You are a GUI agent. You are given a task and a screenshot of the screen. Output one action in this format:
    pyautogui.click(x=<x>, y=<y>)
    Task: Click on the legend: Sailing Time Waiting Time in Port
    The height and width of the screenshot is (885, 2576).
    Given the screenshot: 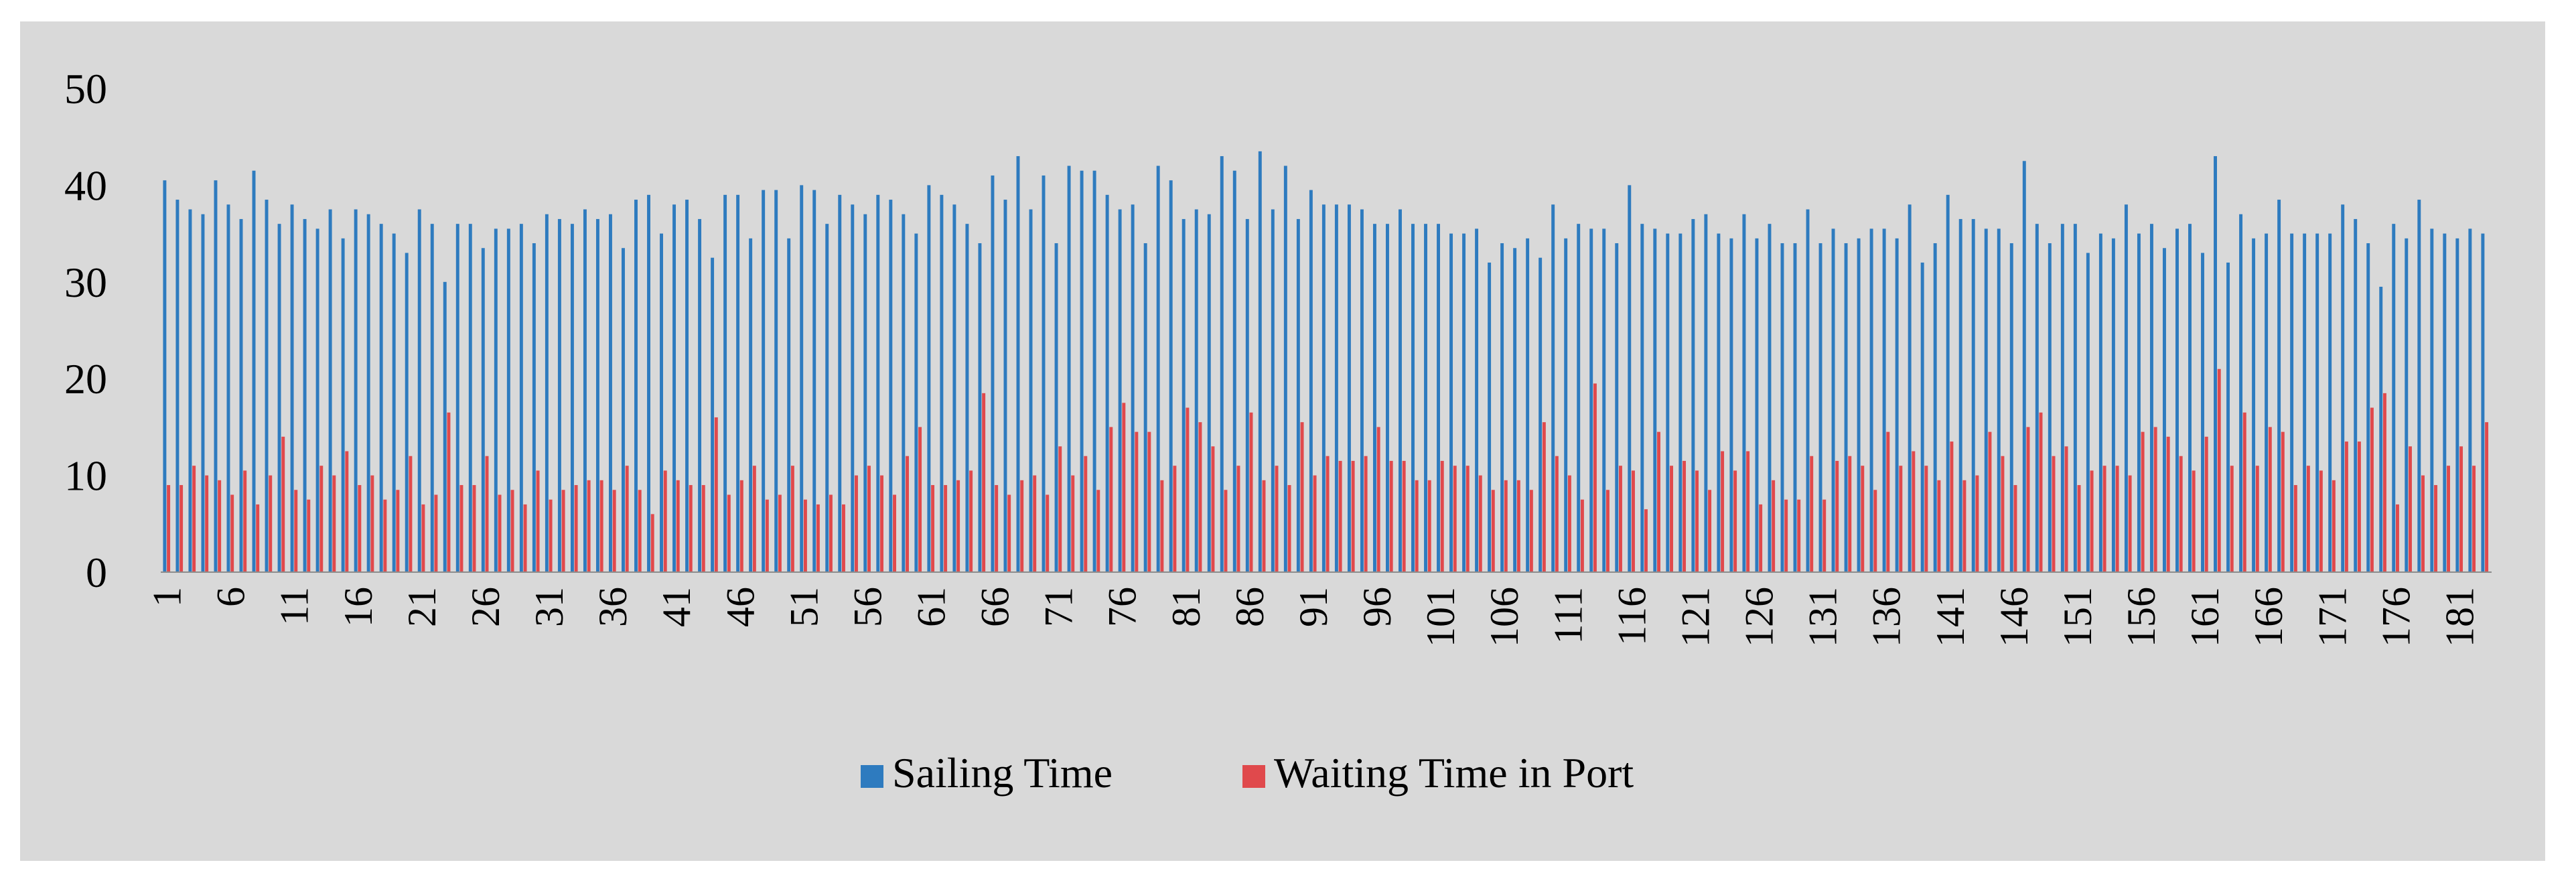 What is the action you would take?
    pyautogui.click(x=1247, y=773)
    